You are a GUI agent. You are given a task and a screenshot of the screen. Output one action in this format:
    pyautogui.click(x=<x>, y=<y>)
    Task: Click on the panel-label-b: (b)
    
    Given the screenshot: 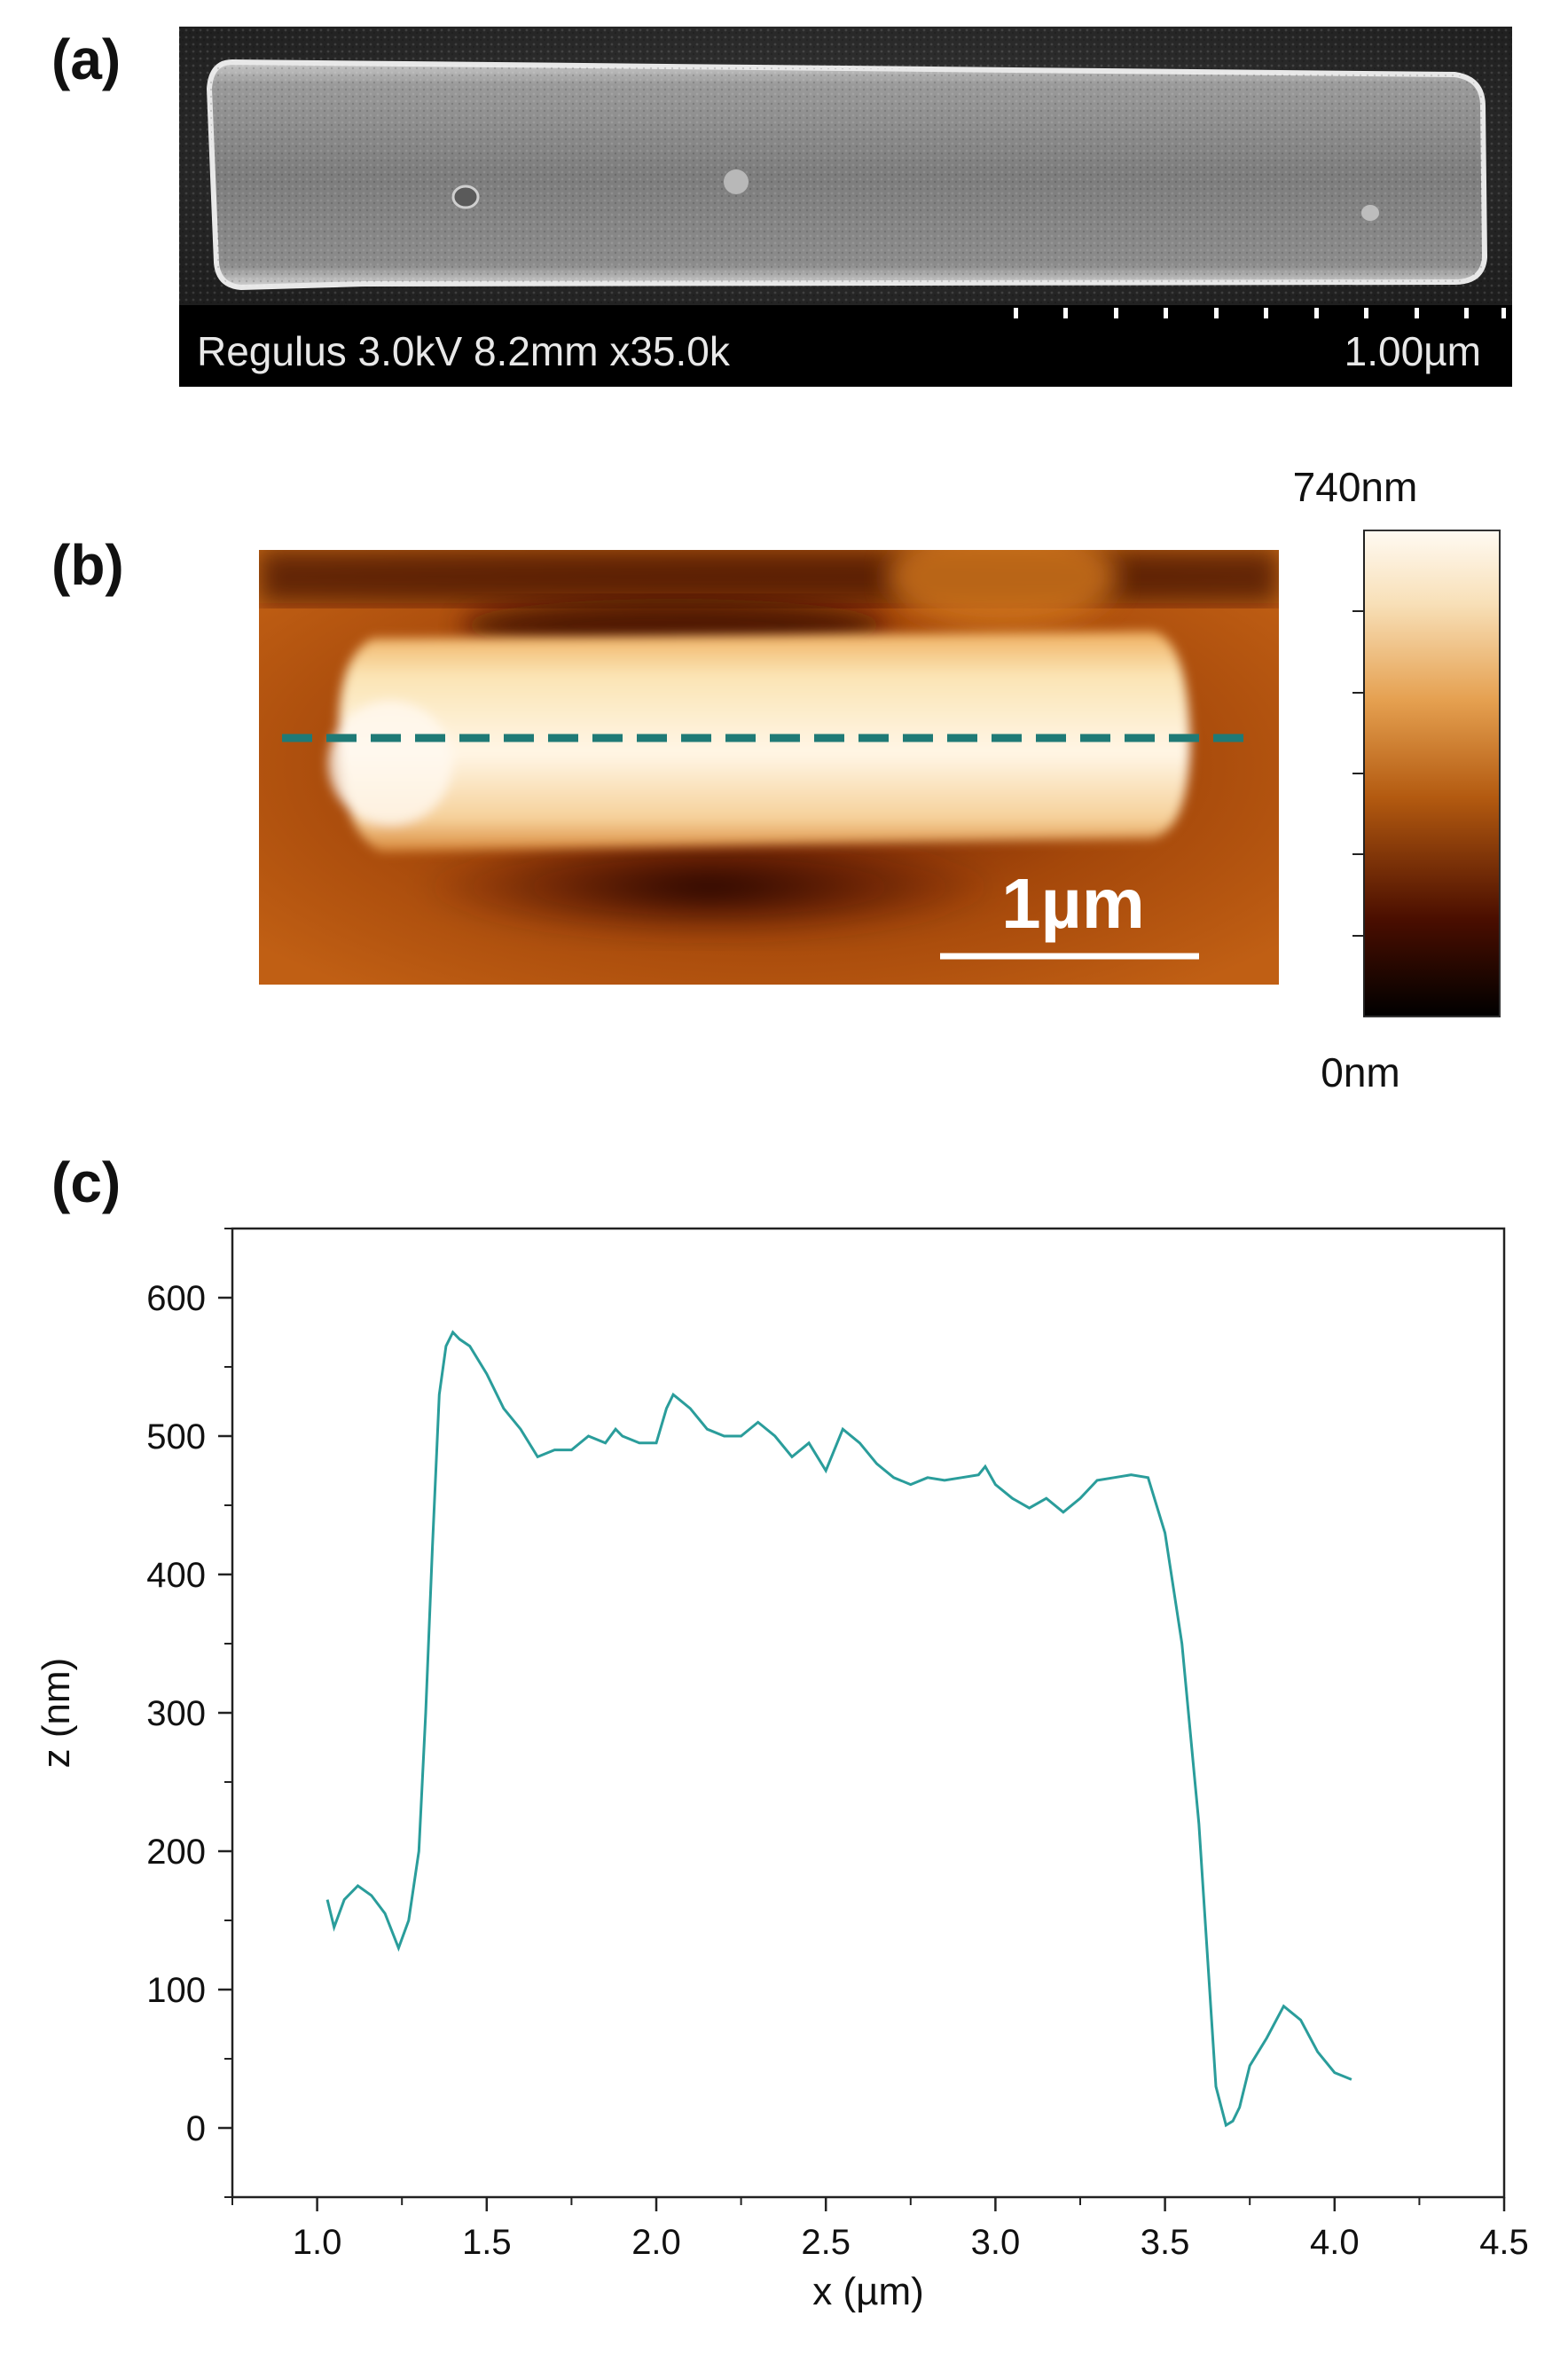 What is the action you would take?
    pyautogui.click(x=87, y=565)
    